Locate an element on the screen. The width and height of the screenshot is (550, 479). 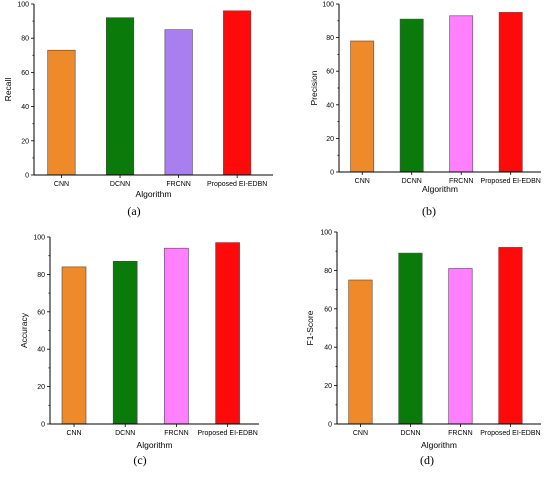
panel-label: (c) is located at coordinates (139, 460).